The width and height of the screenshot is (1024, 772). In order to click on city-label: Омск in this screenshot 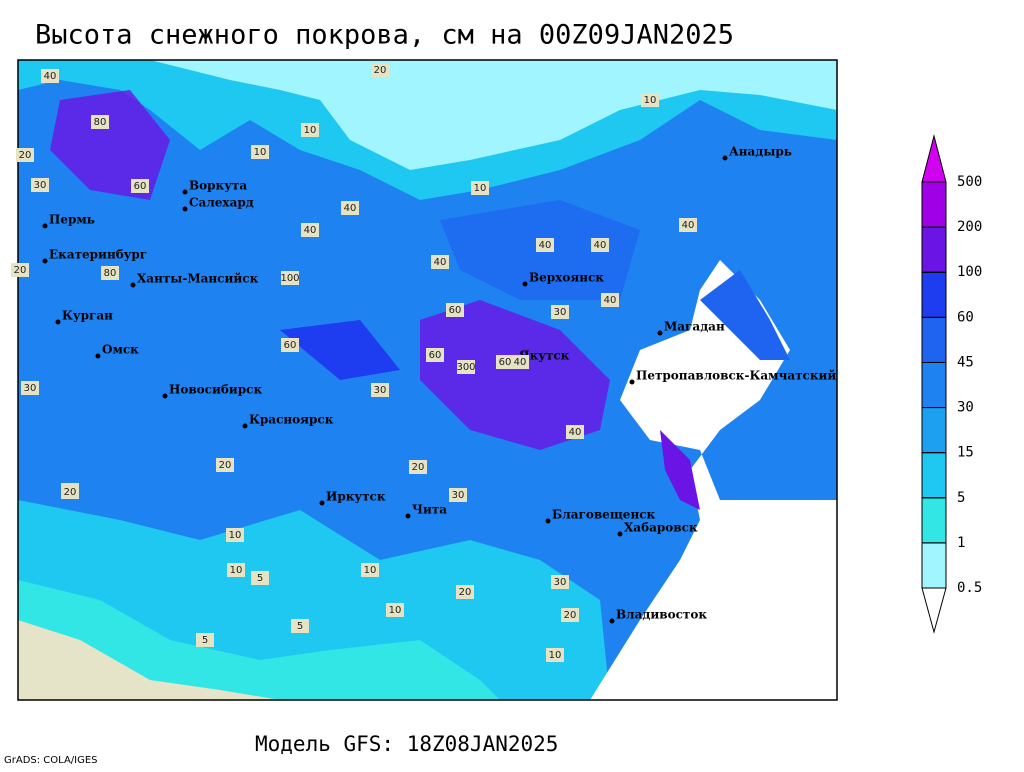, I will do `click(120, 350)`.